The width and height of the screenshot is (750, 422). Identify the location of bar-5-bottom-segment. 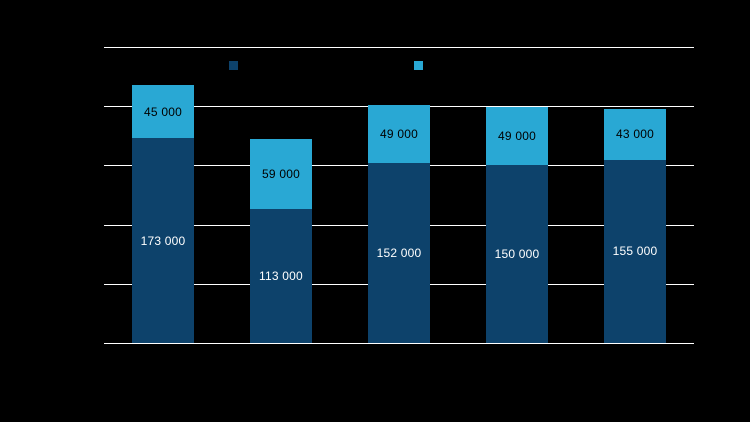
(635, 251).